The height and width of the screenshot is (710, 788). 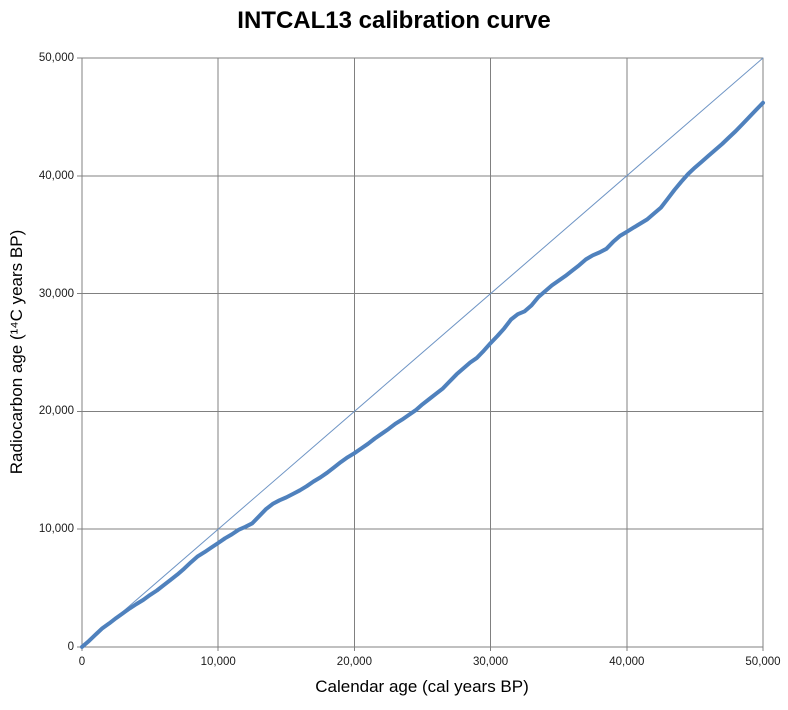 What do you see at coordinates (627, 662) in the screenshot?
I see `x-tick-label-40000: 40,000` at bounding box center [627, 662].